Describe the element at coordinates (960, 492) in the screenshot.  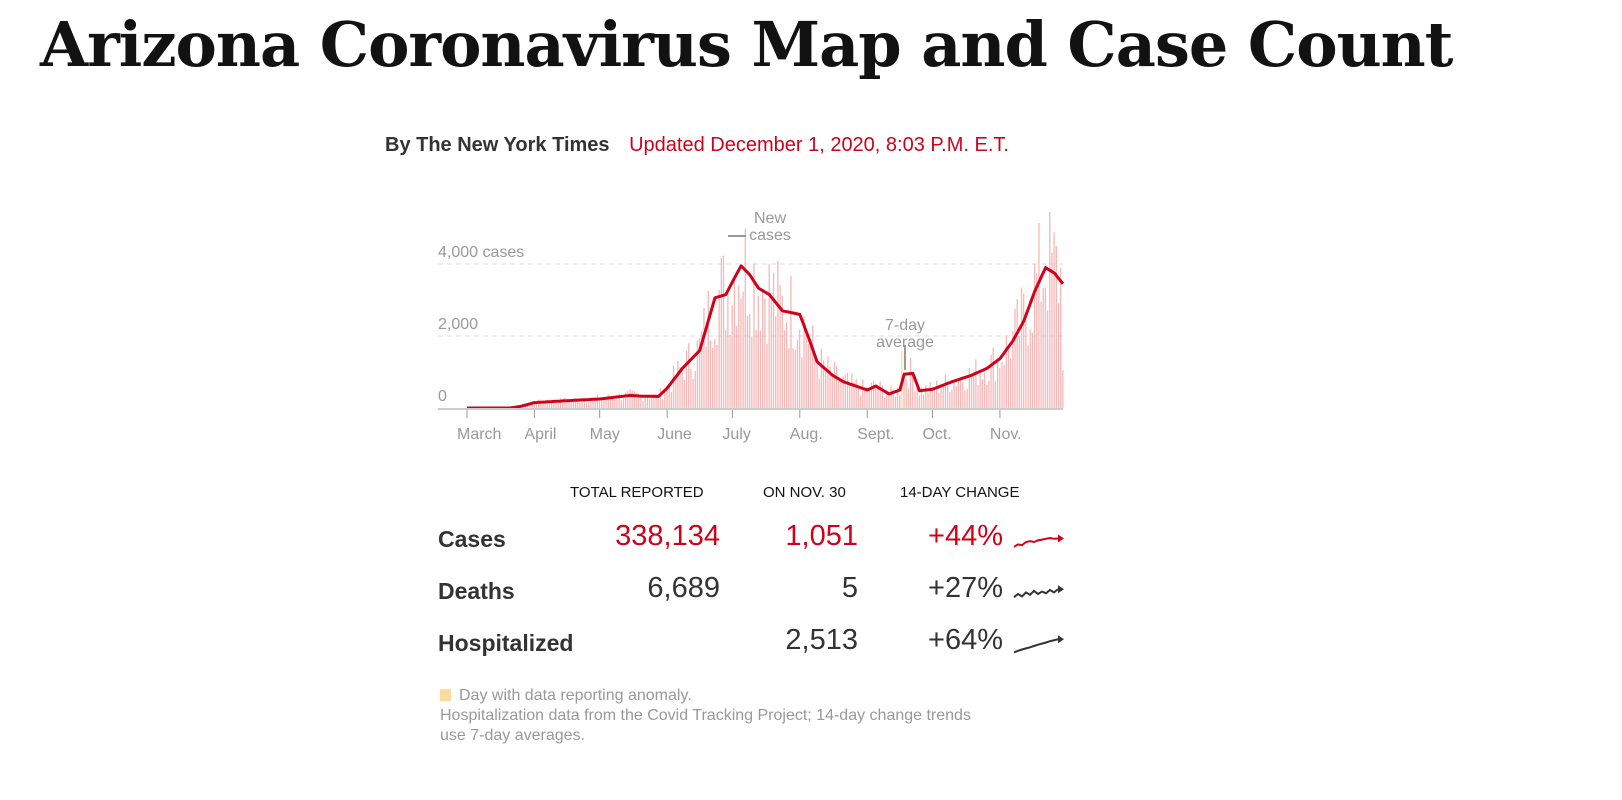
I see `header-change: 14-DAY CHANGE` at that location.